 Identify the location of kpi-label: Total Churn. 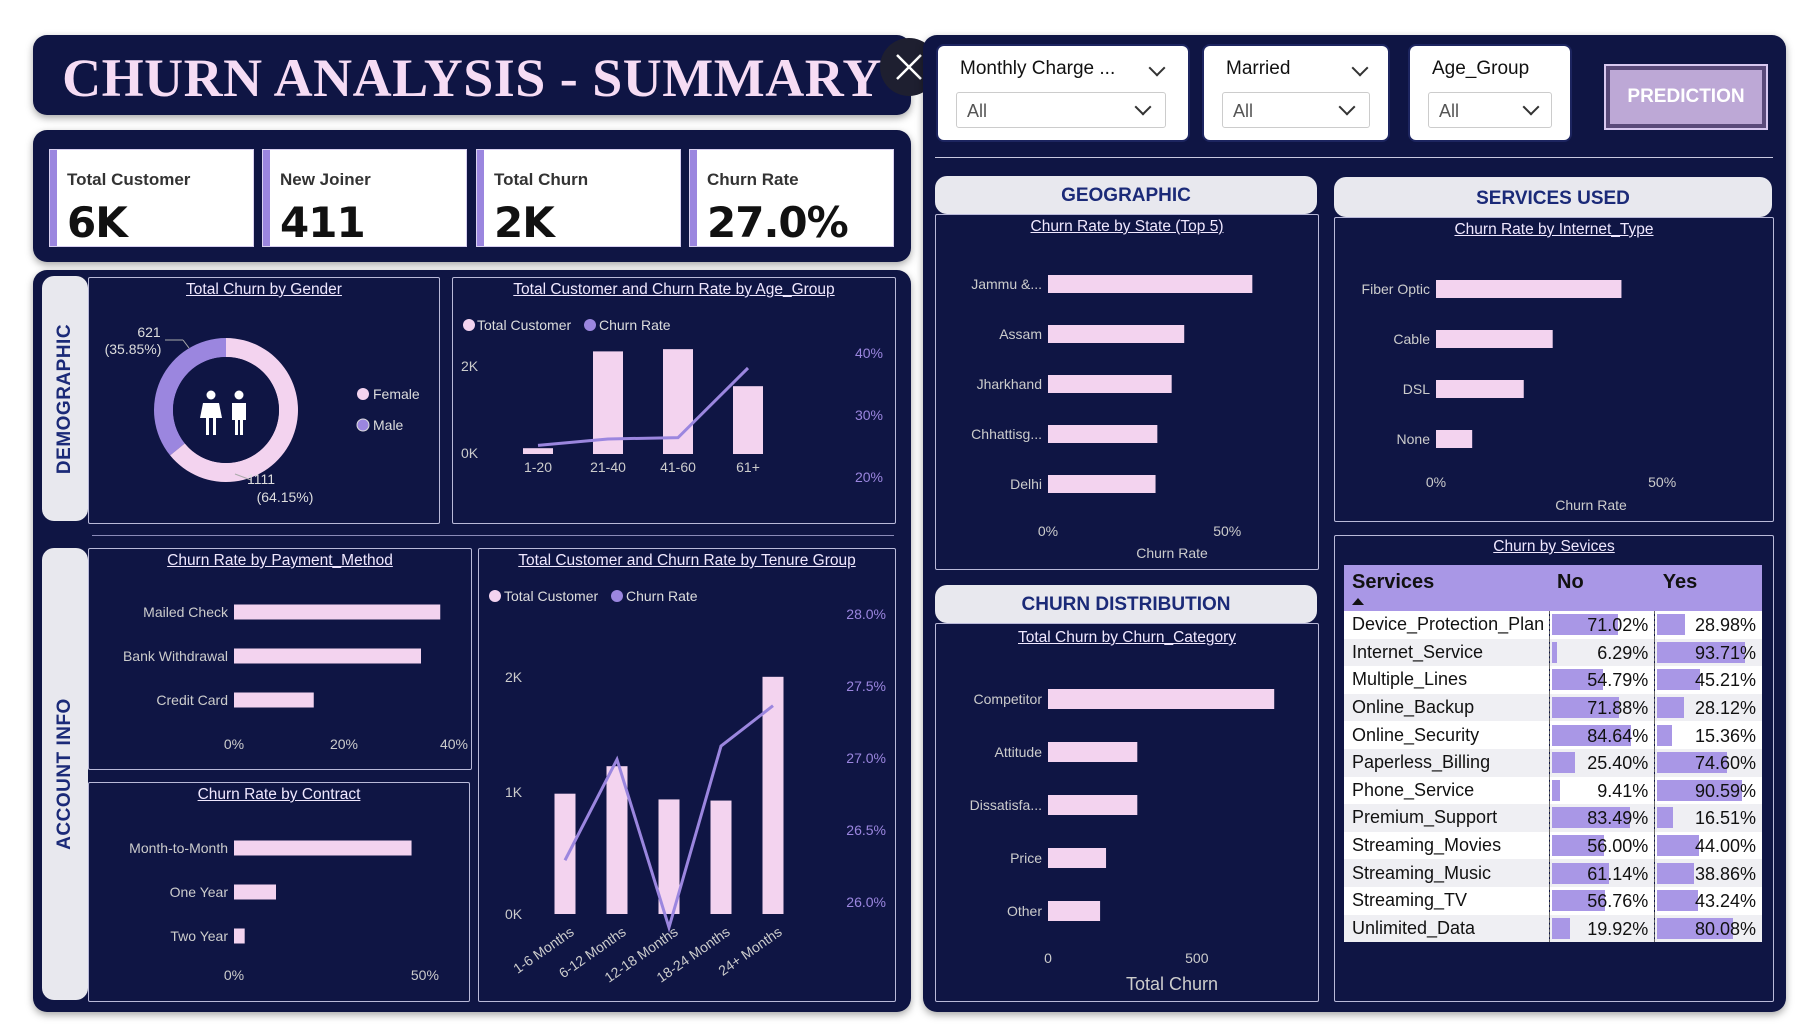
(541, 179).